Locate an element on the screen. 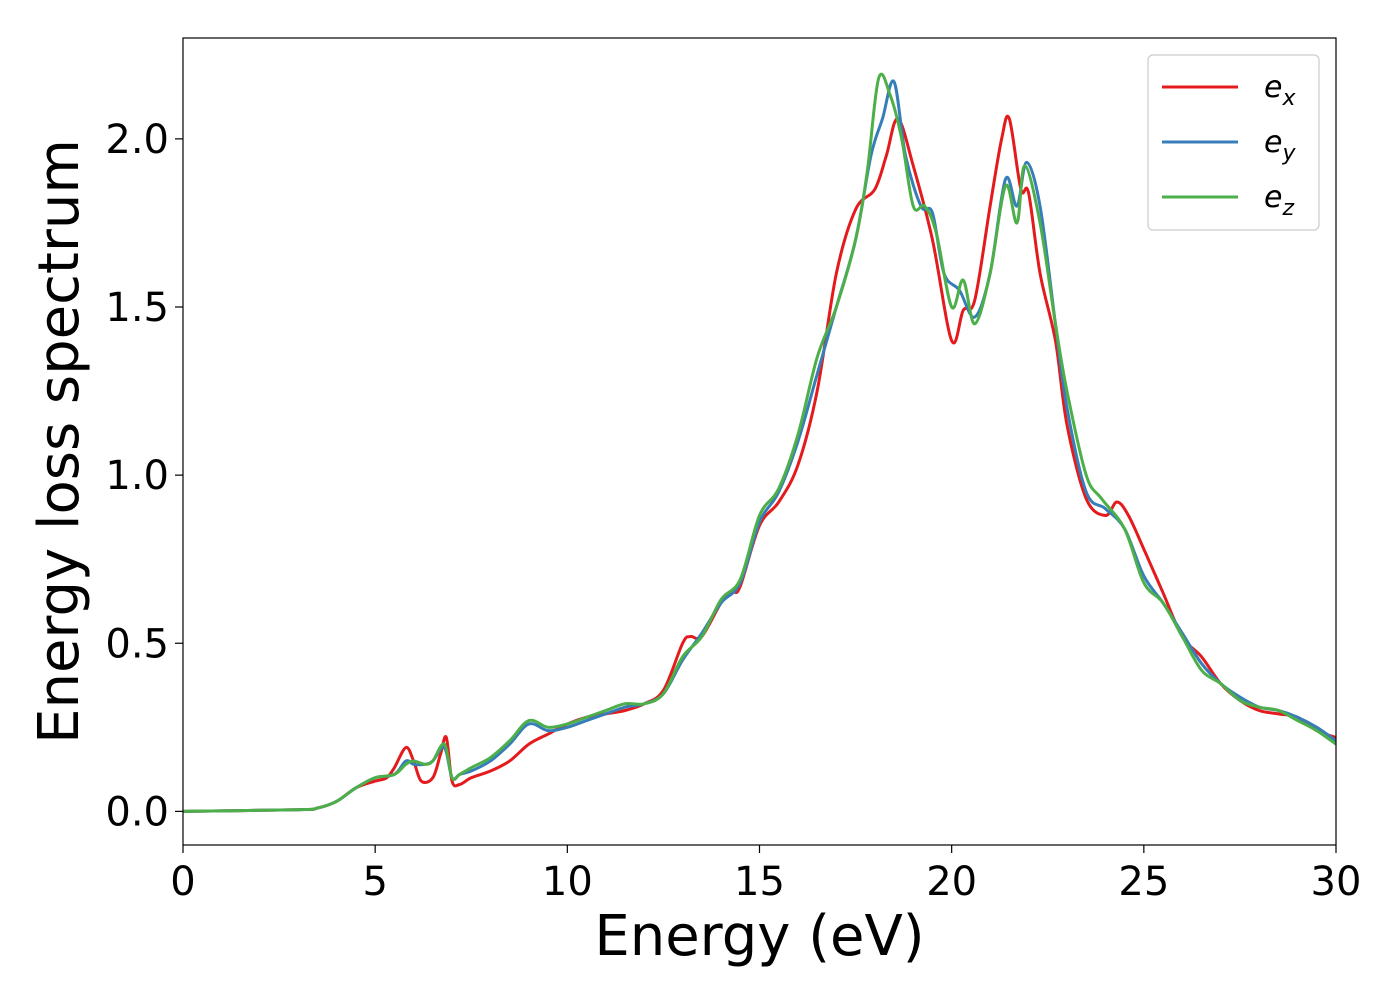 The width and height of the screenshot is (1400, 1000). legend-label-subscript: z is located at coordinates (1287, 208).